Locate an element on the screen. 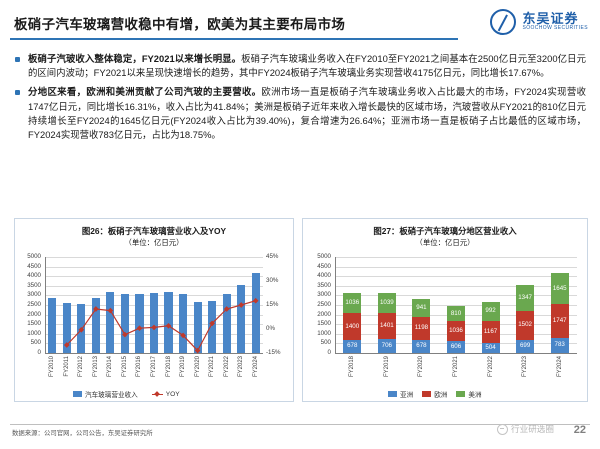 The image size is (600, 449). watermark-icon is located at coordinates (503, 429).